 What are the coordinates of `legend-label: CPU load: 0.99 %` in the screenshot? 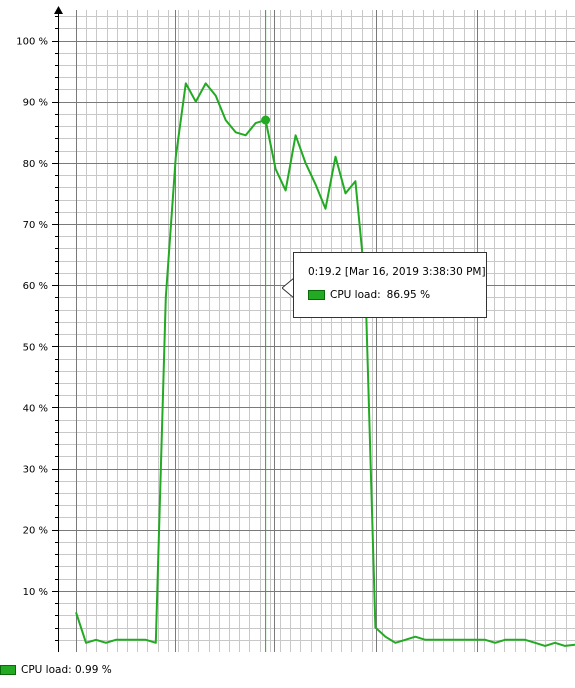 It's located at (66, 670).